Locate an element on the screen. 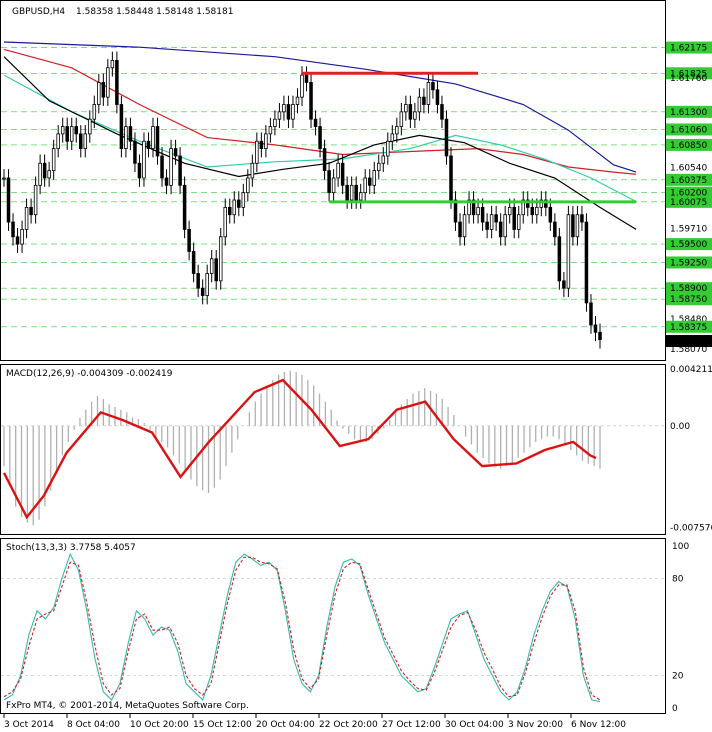 This screenshot has width=712, height=732. chart-header-symbol: GBPUSD,H4 is located at coordinates (38, 12).